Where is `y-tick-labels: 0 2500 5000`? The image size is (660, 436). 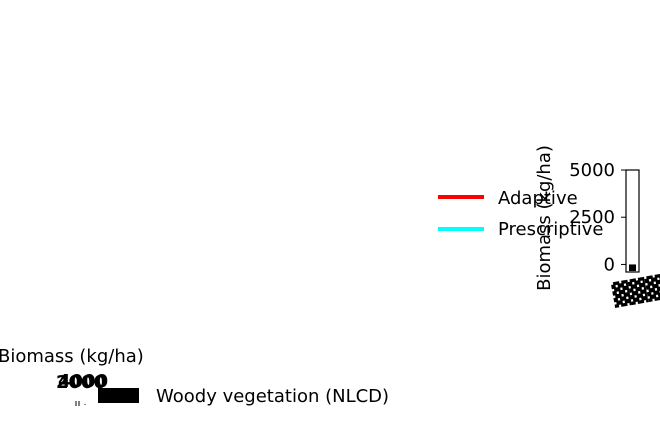 y-tick-labels: 0 2500 5000 is located at coordinates (597, 217).